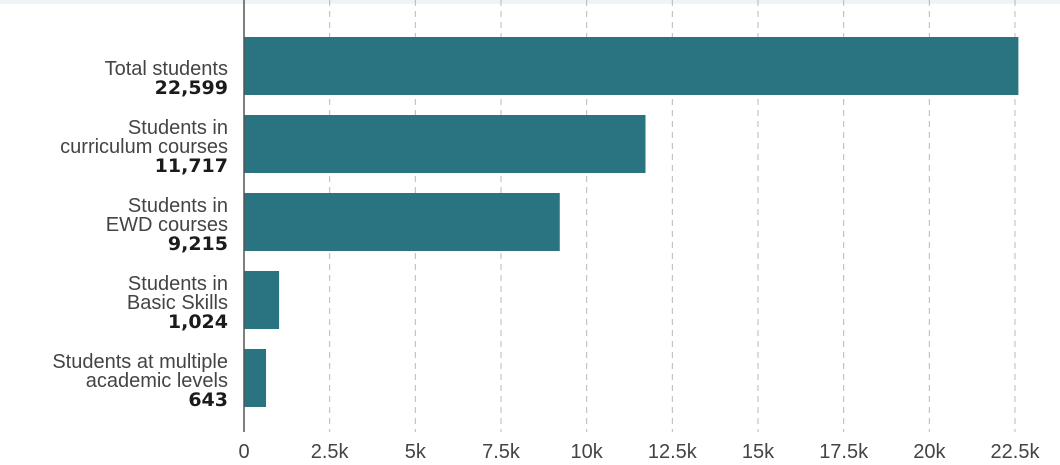  What do you see at coordinates (198, 322) in the screenshot?
I see `value-label: 1,024` at bounding box center [198, 322].